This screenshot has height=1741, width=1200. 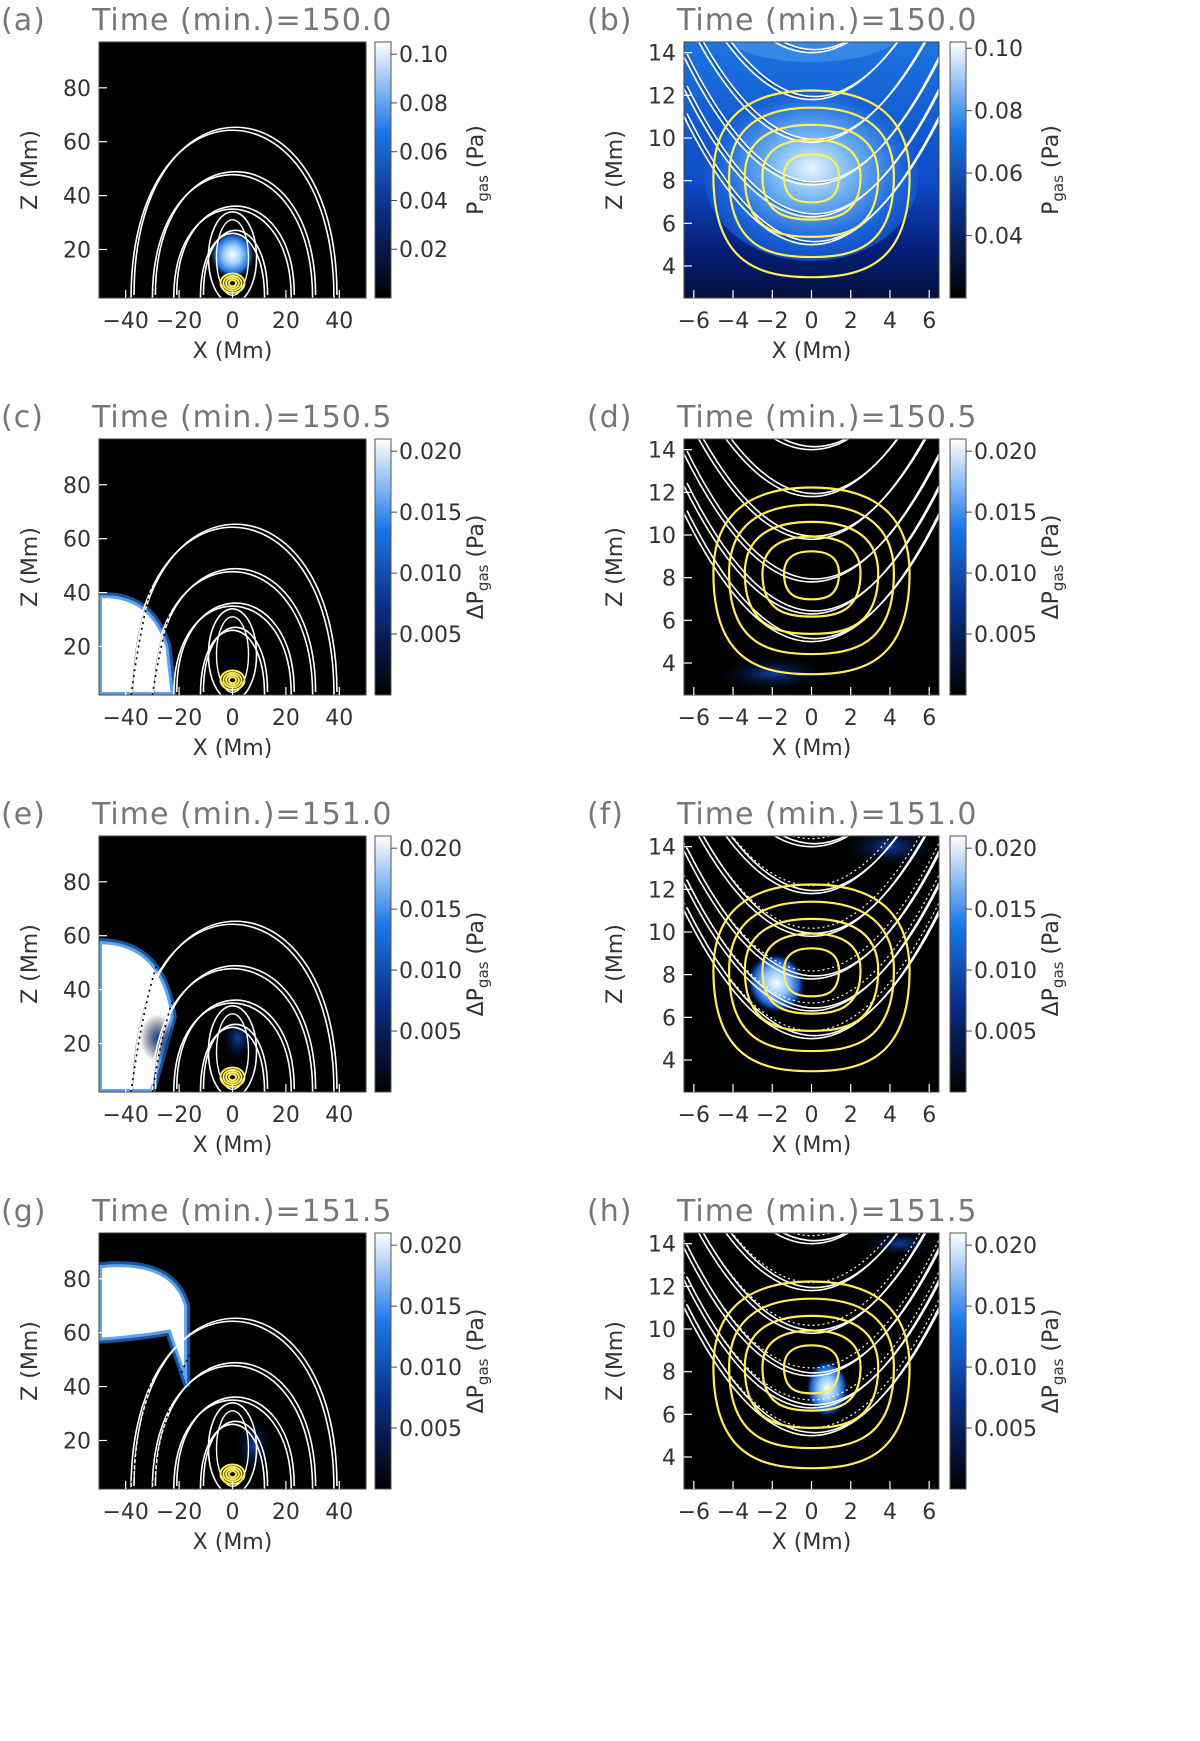 I want to click on wavefront-edge, so click(x=145, y=1324).